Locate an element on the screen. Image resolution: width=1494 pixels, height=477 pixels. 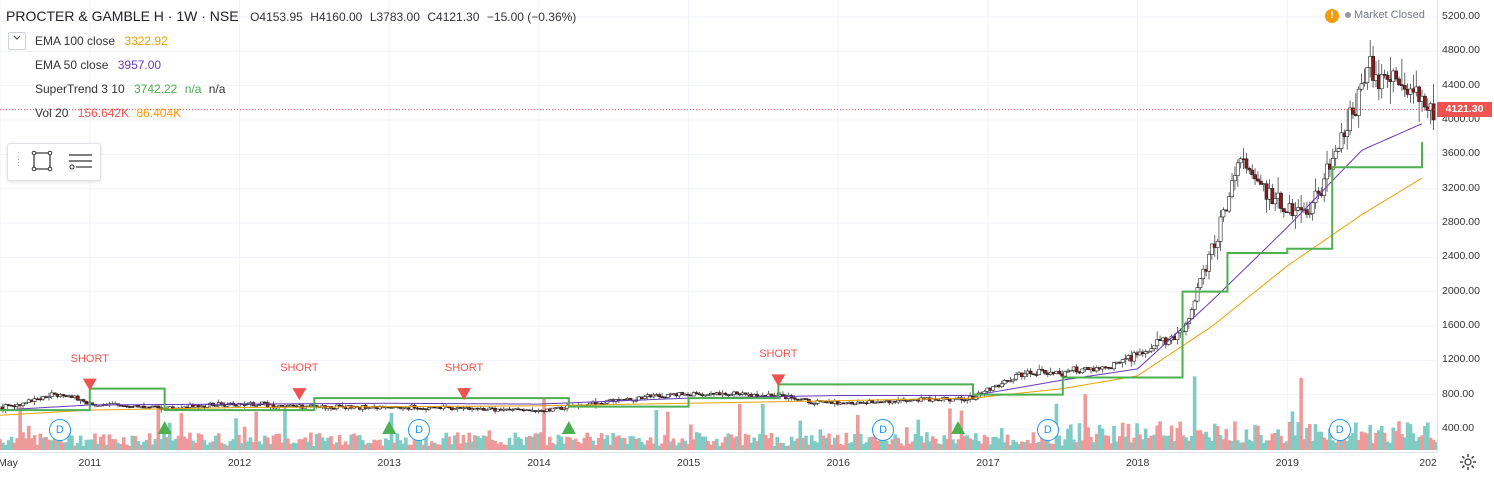
price-tick-label: 2800.00 is located at coordinates (1461, 222).